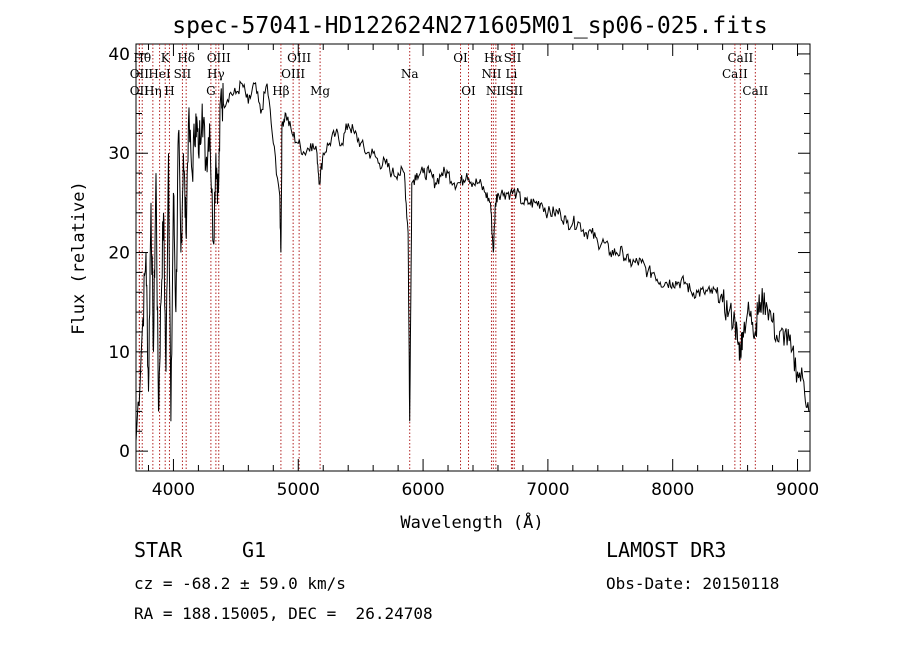  Describe the element at coordinates (158, 550) in the screenshot. I see `object-class: STAR` at that location.